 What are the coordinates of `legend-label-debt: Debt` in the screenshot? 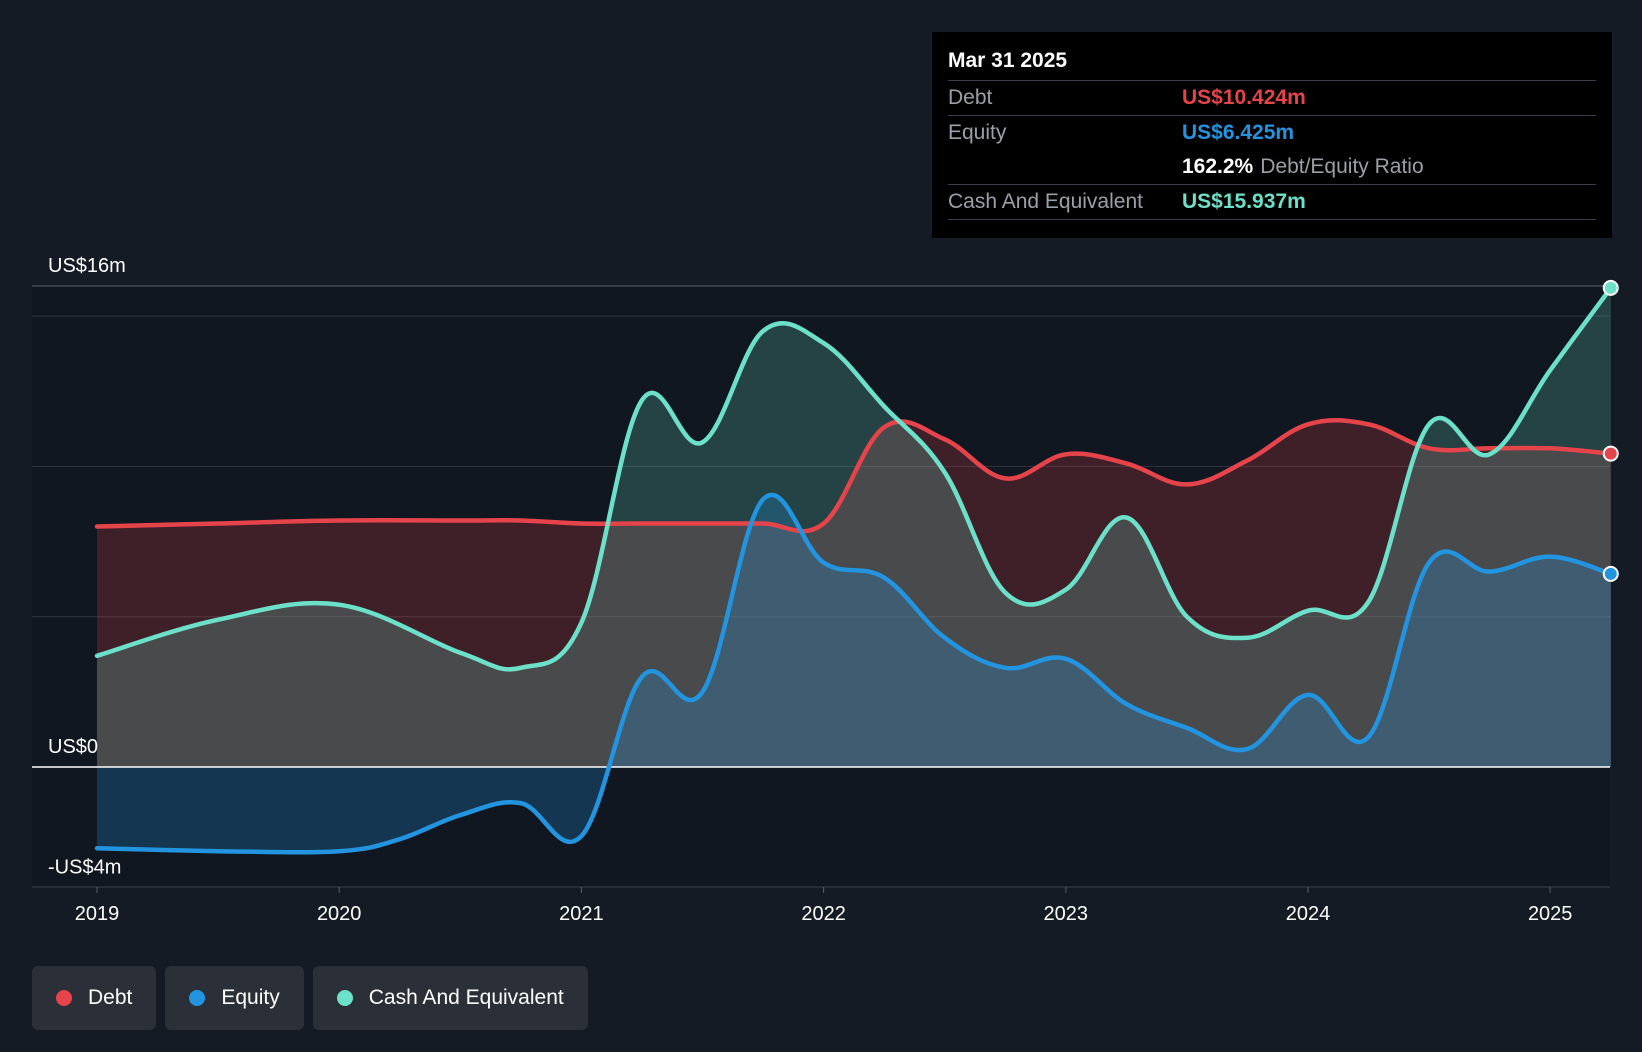 It's located at (110, 997).